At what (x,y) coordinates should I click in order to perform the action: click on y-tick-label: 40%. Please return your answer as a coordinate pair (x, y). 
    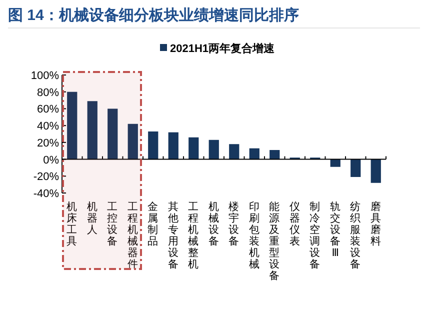
    Looking at the image, I should click on (48, 126).